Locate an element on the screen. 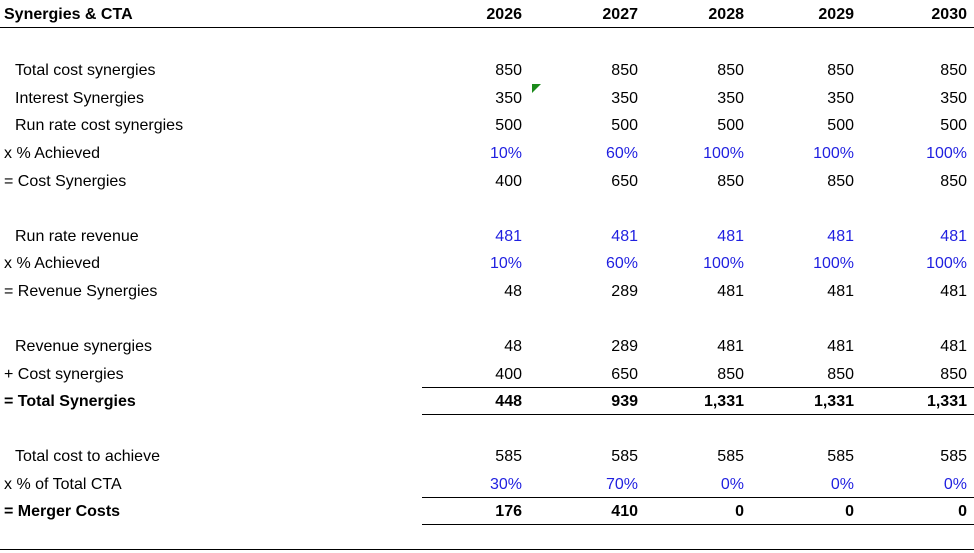  row-label: x % of Total CTA is located at coordinates (63, 484).